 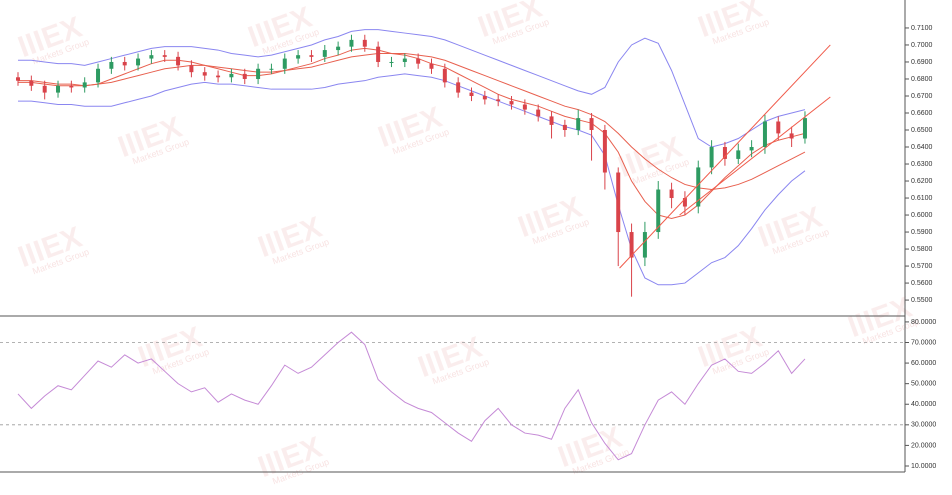 I want to click on y-tick-label: 0.5900, so click(x=922, y=232).